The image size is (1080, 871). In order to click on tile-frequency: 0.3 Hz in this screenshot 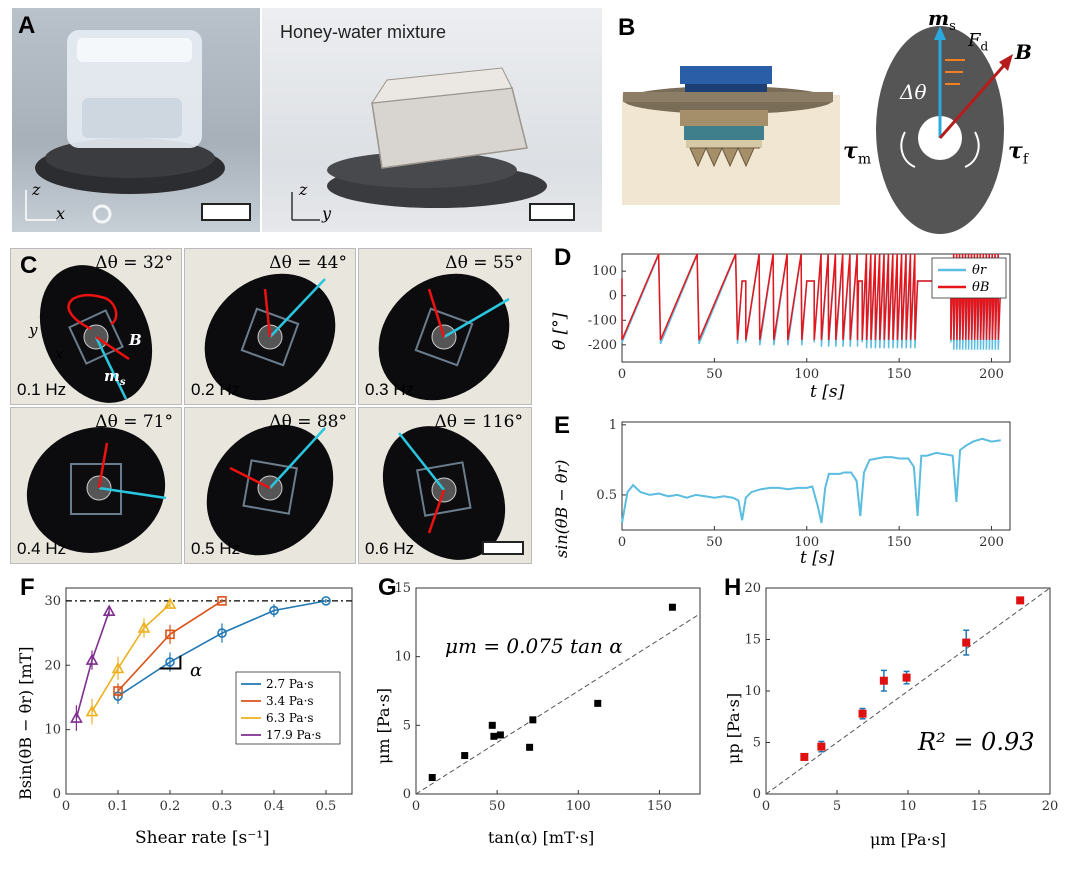, I will do `click(390, 389)`.